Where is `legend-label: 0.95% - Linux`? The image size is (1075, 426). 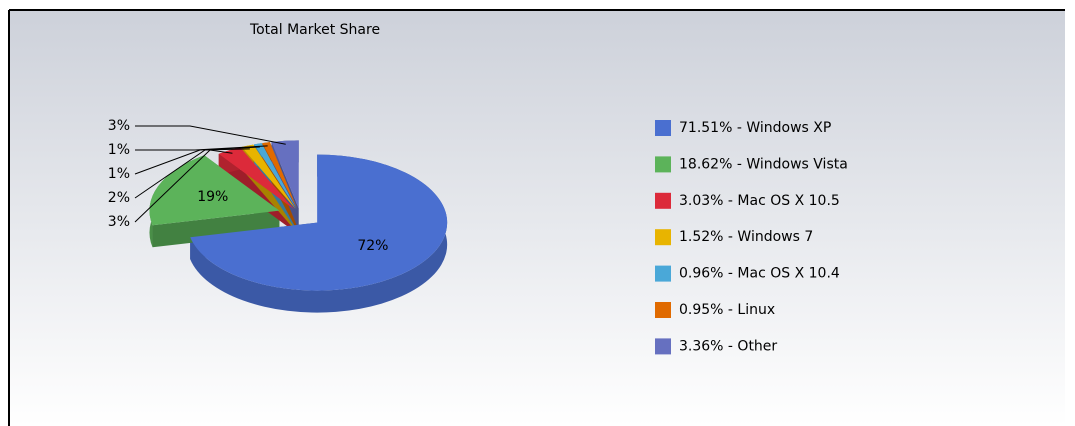 legend-label: 0.95% - Linux is located at coordinates (727, 310).